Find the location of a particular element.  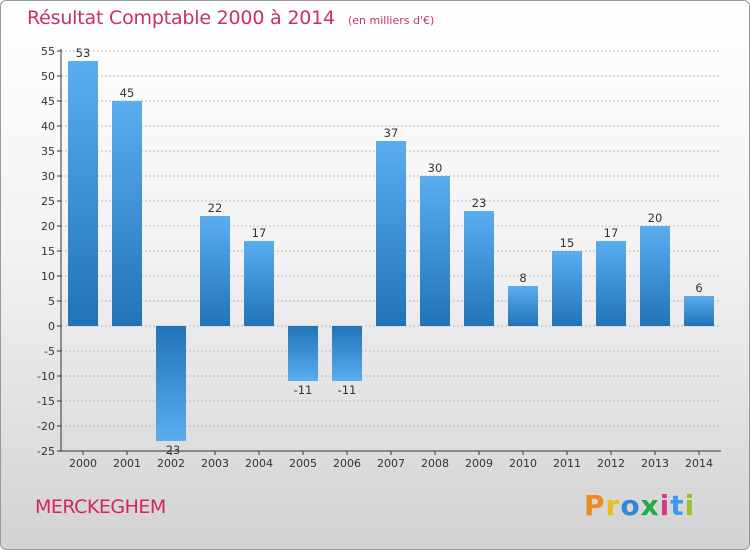

x-tick-label: 2000 is located at coordinates (83, 463).